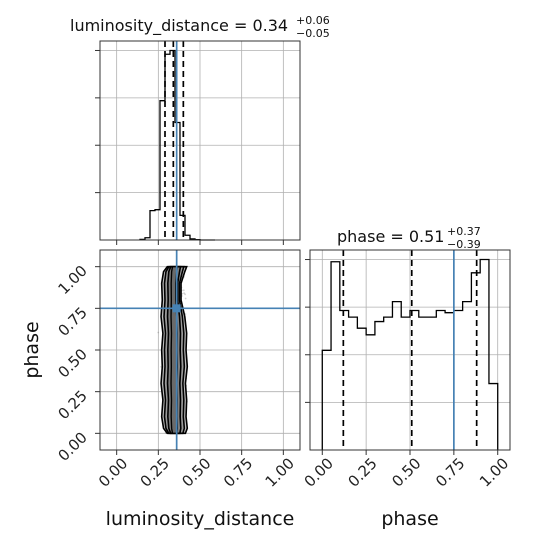 The width and height of the screenshot is (550, 550). I want to click on hist1-title: luminosity_distance = 0.34, so click(179, 26).